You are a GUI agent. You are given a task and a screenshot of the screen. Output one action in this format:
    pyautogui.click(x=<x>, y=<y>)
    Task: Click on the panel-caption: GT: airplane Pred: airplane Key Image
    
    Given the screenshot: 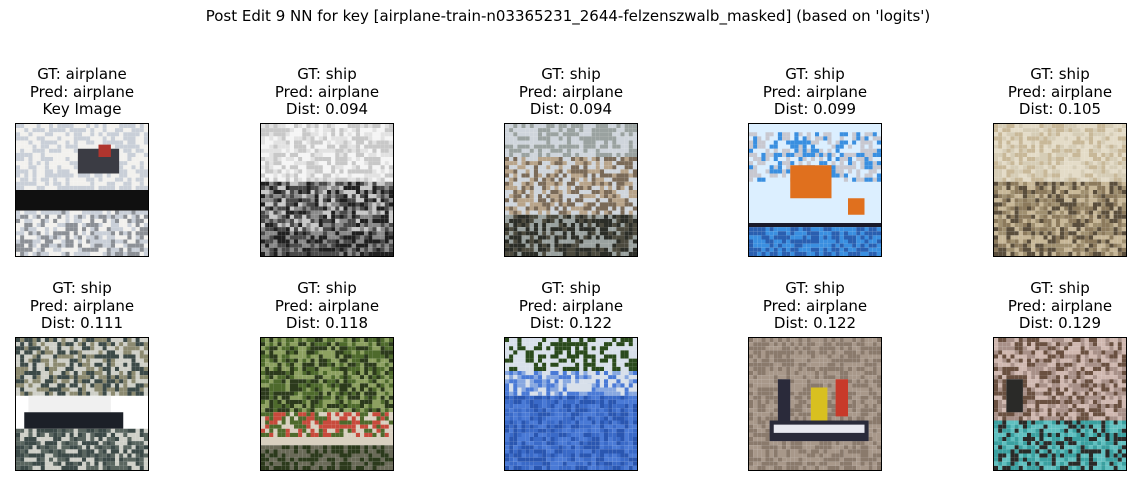 What is the action you would take?
    pyautogui.click(x=104, y=92)
    